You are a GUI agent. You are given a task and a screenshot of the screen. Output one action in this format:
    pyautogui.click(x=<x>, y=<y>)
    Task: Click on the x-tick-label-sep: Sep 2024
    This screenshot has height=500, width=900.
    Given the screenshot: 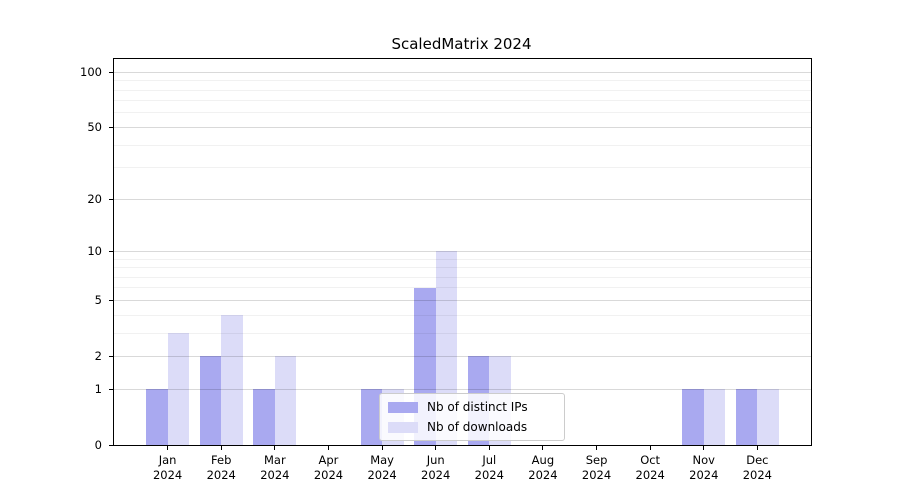 What is the action you would take?
    pyautogui.click(x=597, y=468)
    